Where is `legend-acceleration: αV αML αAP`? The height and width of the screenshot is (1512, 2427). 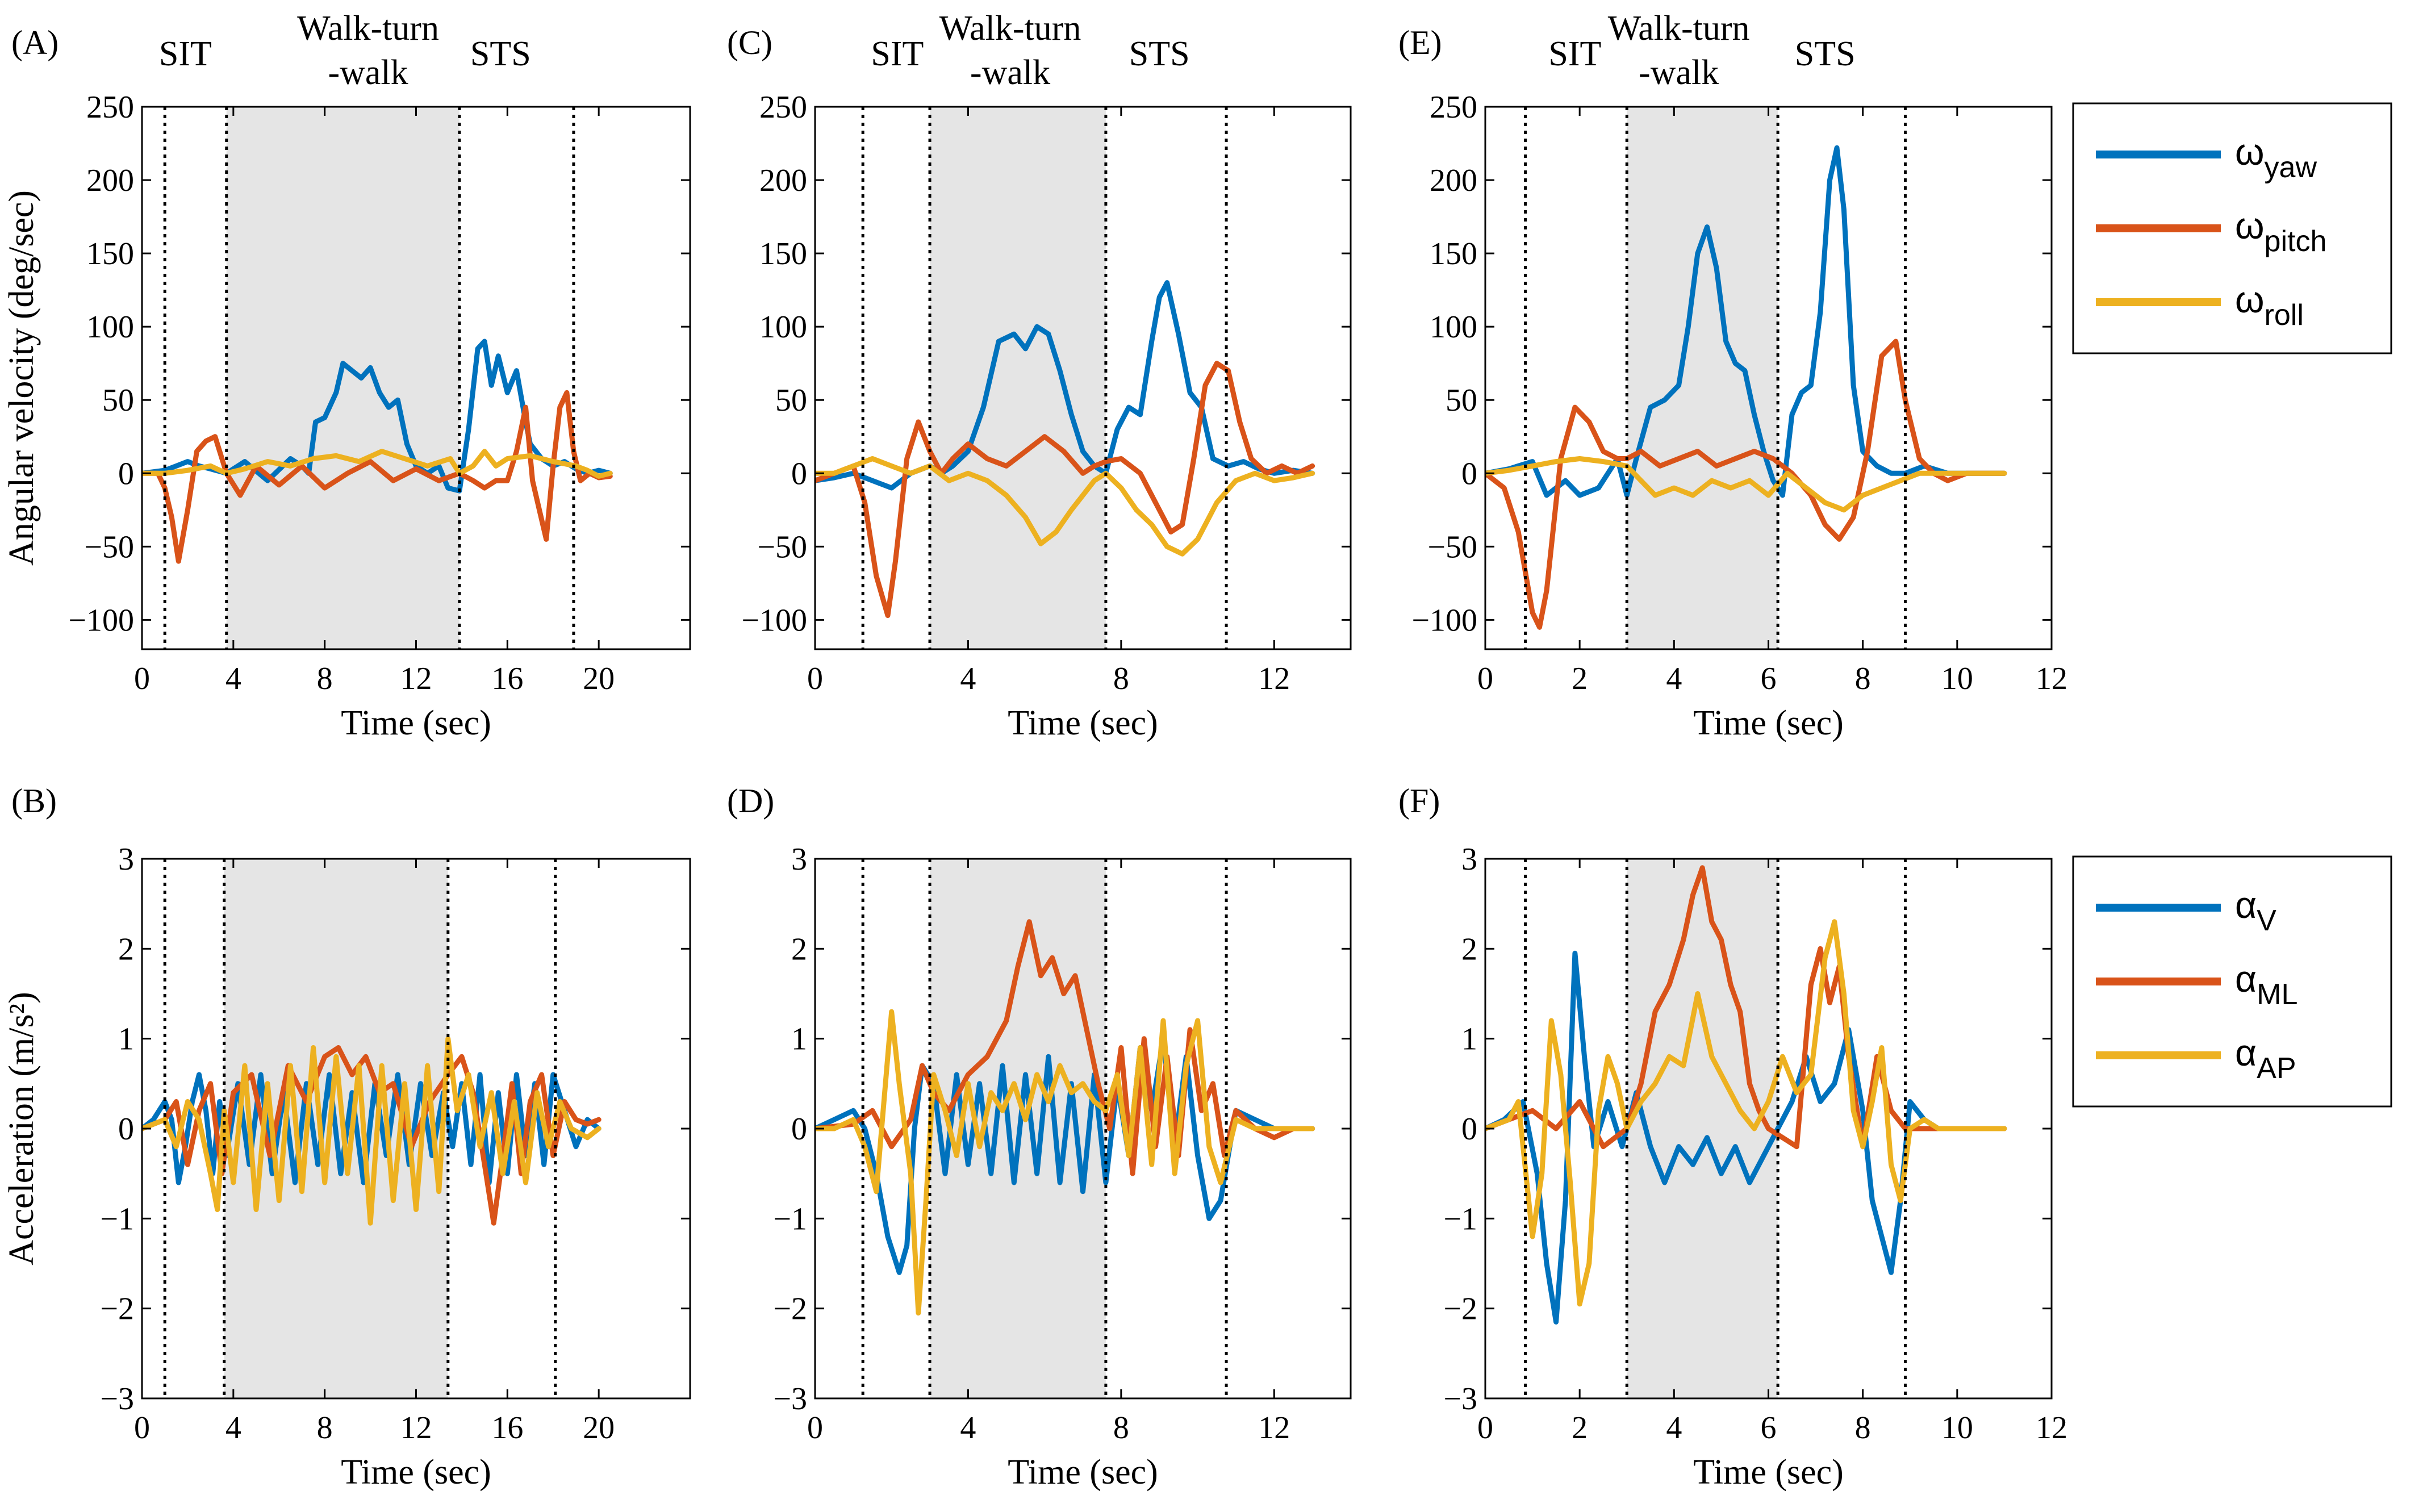 legend-acceleration: αV αML αAP is located at coordinates (2232, 981).